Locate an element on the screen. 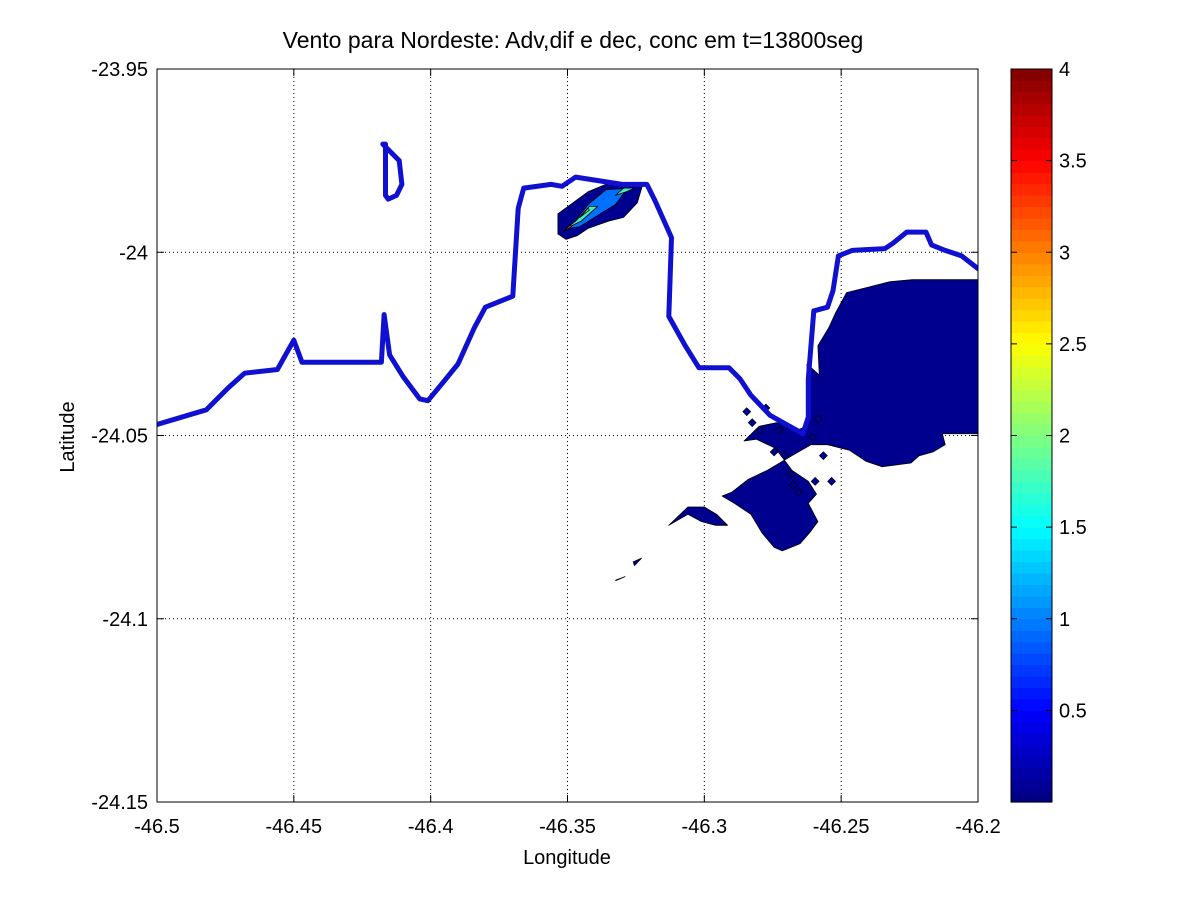 The width and height of the screenshot is (1200, 900). x-tick-label: -46.2 is located at coordinates (978, 827).